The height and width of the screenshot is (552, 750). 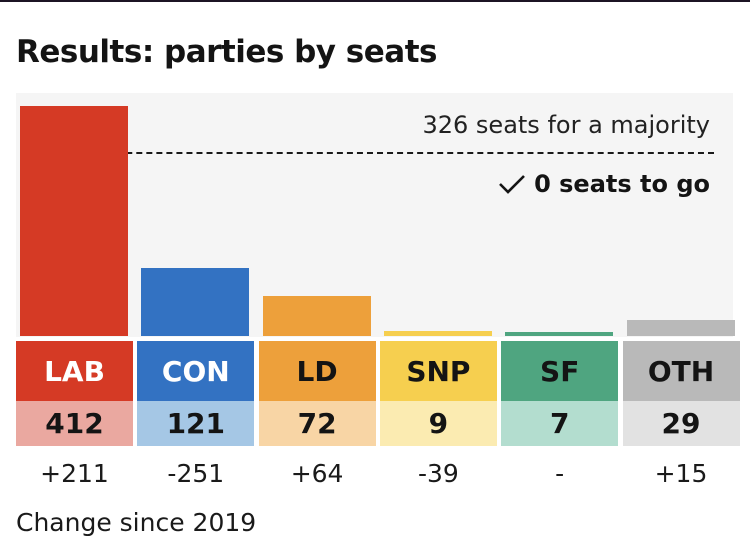 I want to click on seat-change-lab: +211, so click(x=74, y=473).